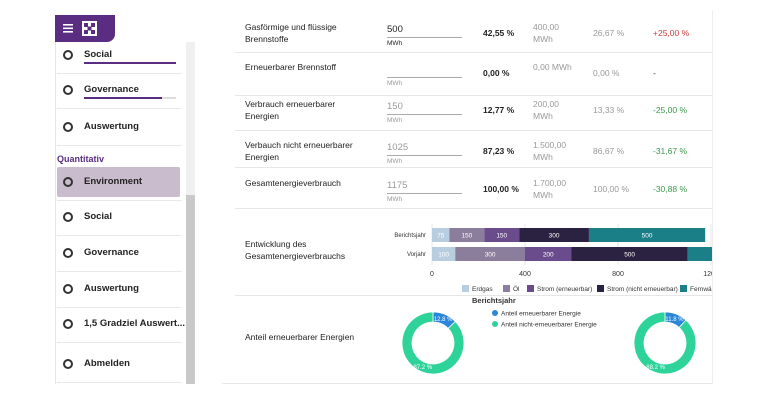 This screenshot has width=767, height=400. I want to click on active-bg, so click(118, 182).